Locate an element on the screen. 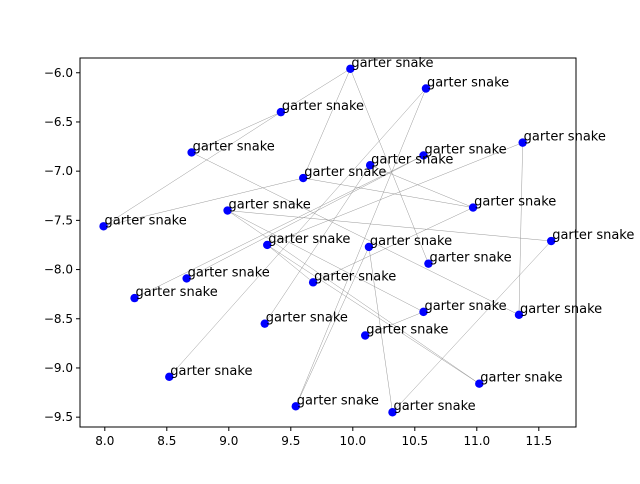  y-tick-label: −6.5 is located at coordinates (58, 122).